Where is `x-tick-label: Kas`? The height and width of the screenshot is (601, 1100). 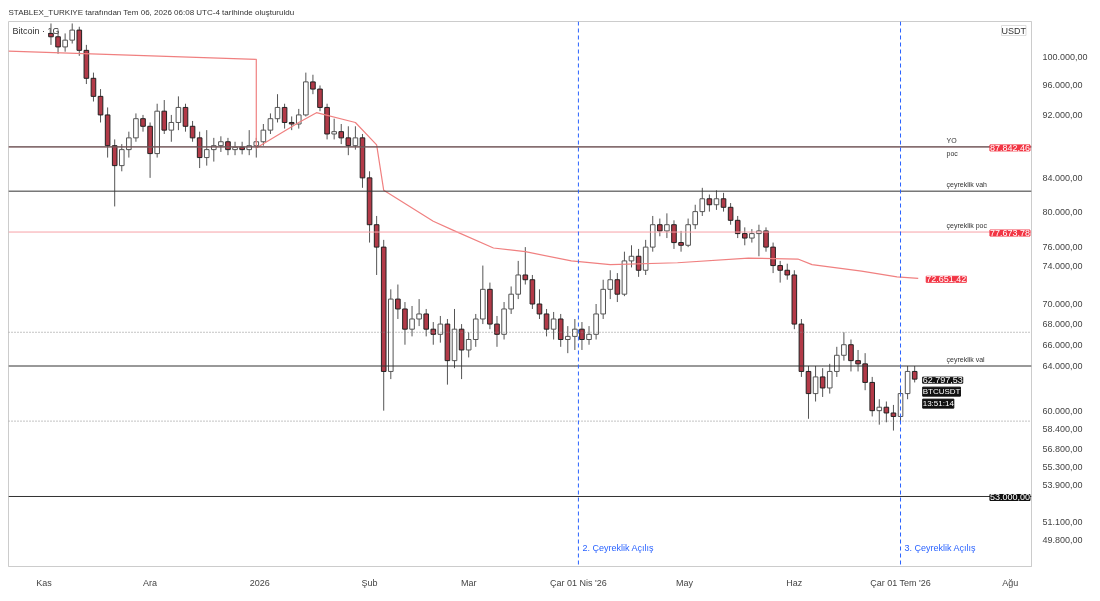
x-tick-label: Kas is located at coordinates (44, 582).